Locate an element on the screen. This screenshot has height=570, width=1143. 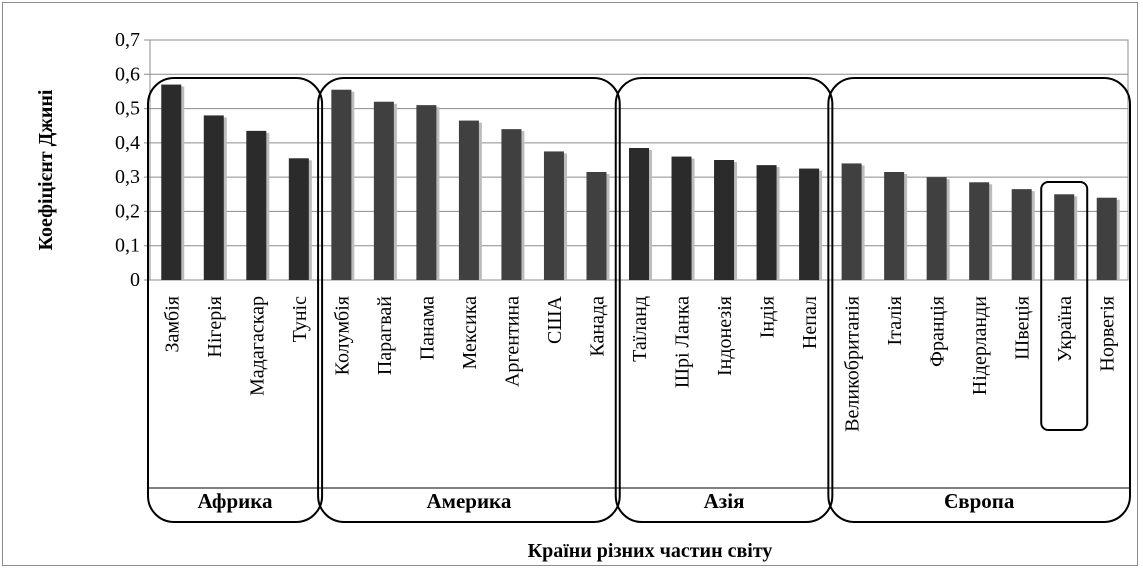
category-label: Норвегія is located at coordinates (1108, 334).